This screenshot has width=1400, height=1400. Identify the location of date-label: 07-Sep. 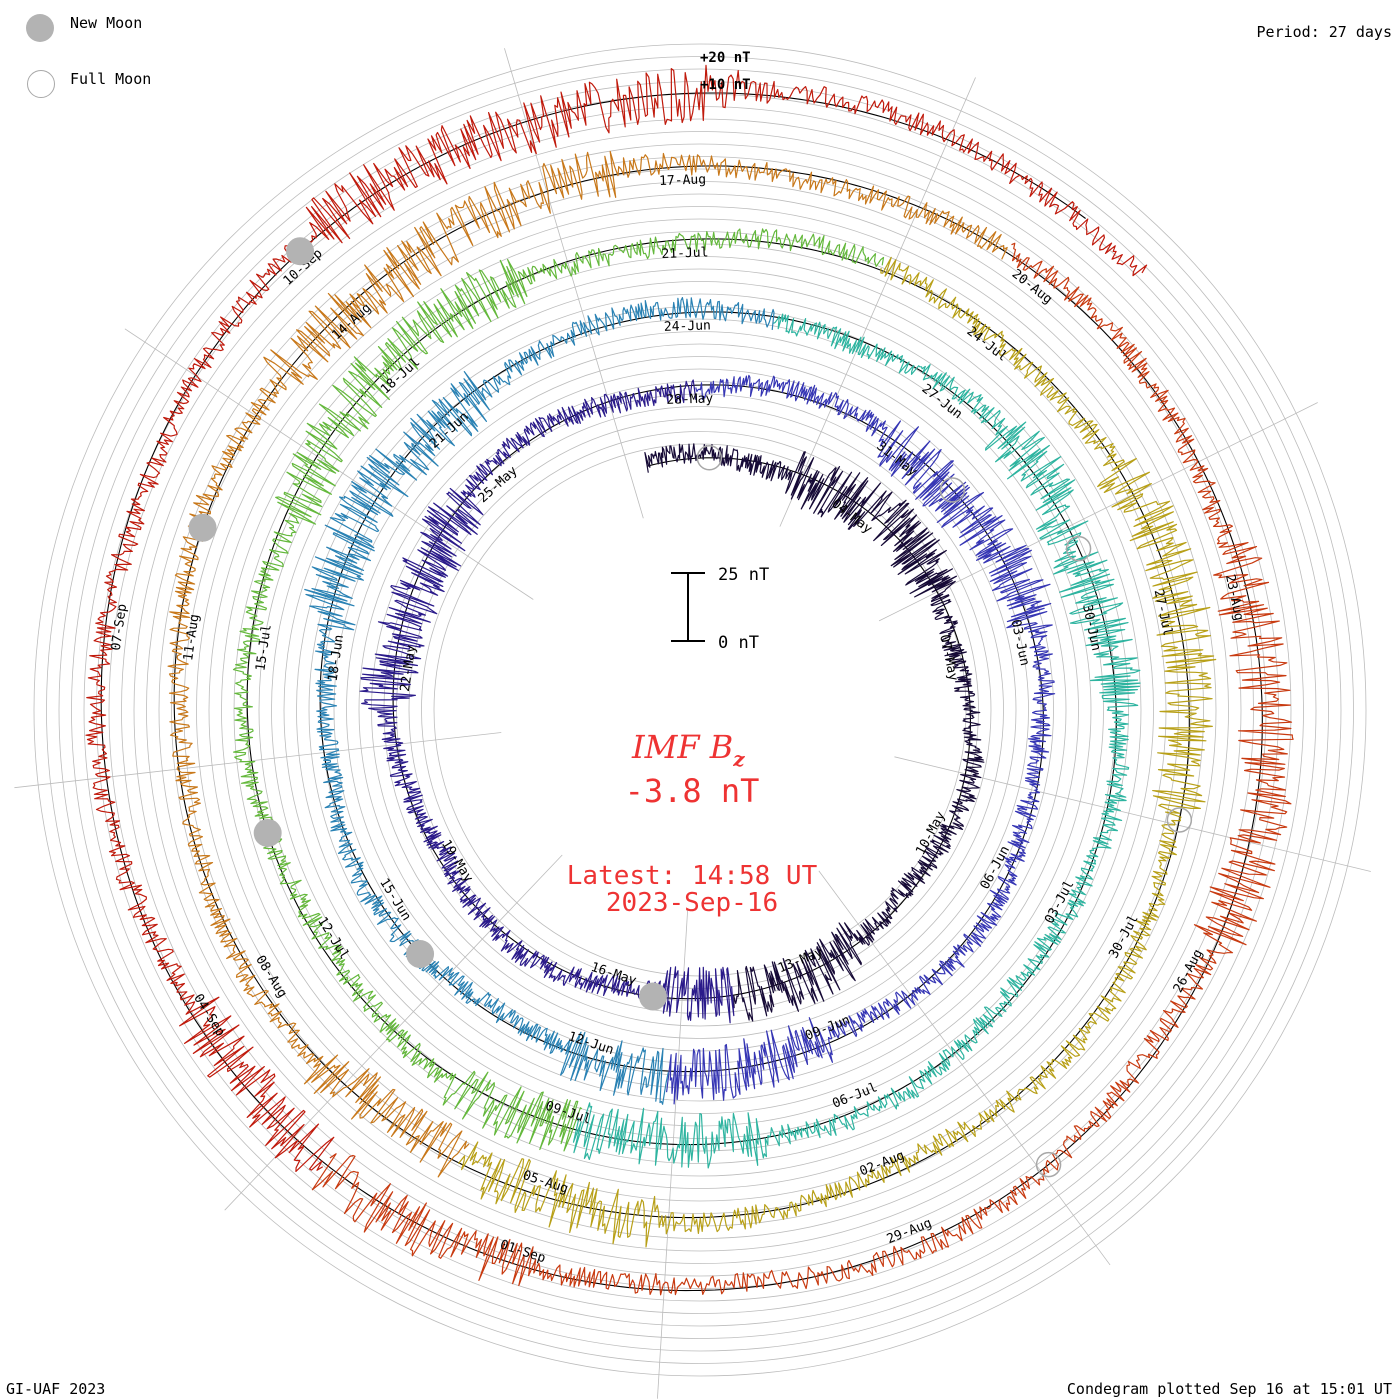
(119, 627).